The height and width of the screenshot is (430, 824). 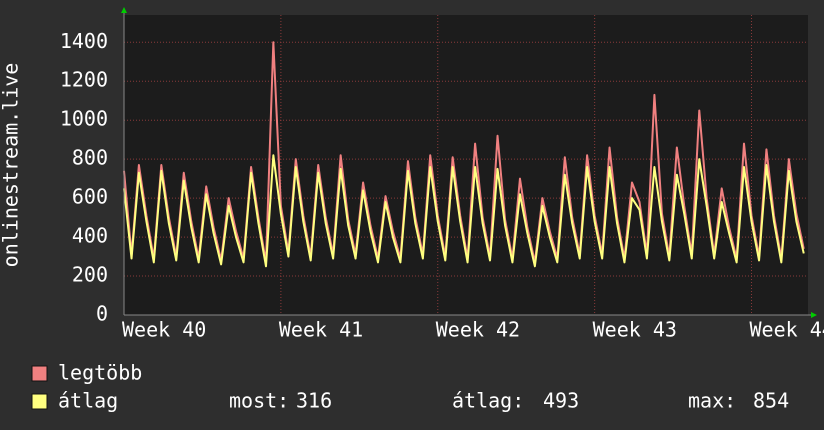 What do you see at coordinates (561, 401) in the screenshot?
I see `stat-value: 493` at bounding box center [561, 401].